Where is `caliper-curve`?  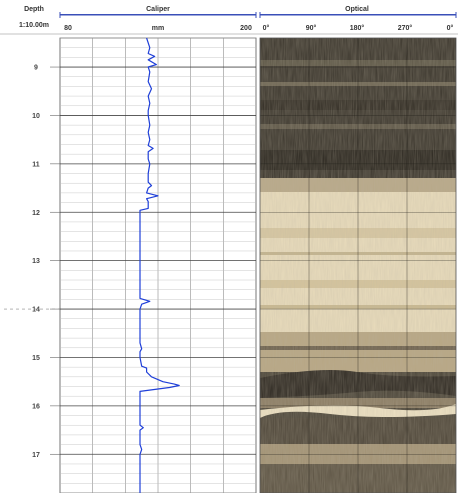
caliper-curve is located at coordinates (159, 265).